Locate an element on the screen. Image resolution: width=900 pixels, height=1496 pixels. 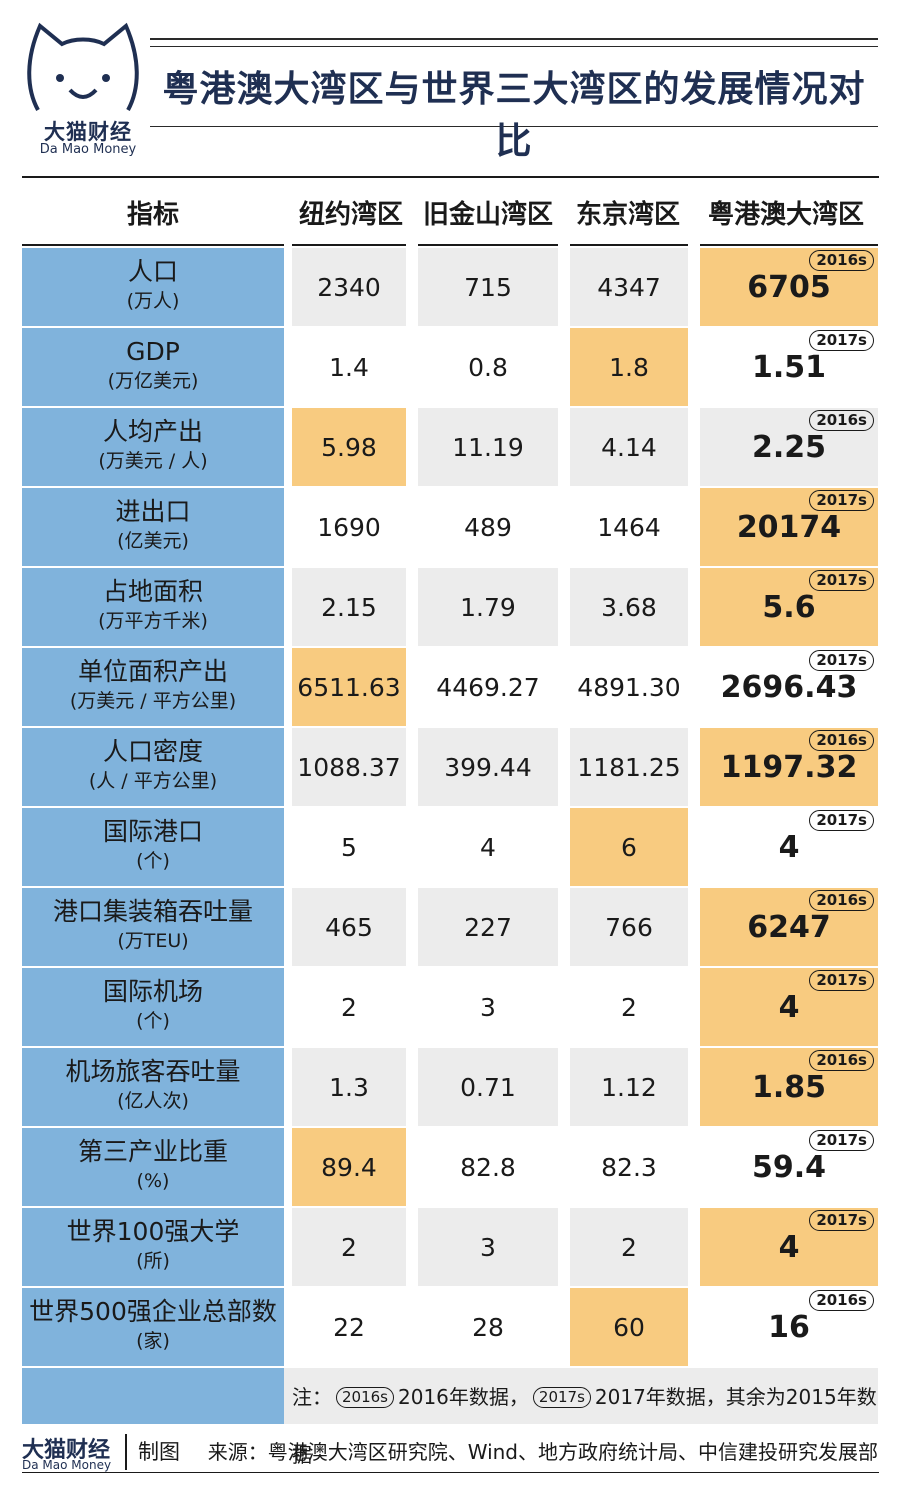
header-san-francisco: 旧金山湾区 is located at coordinates (487, 215).